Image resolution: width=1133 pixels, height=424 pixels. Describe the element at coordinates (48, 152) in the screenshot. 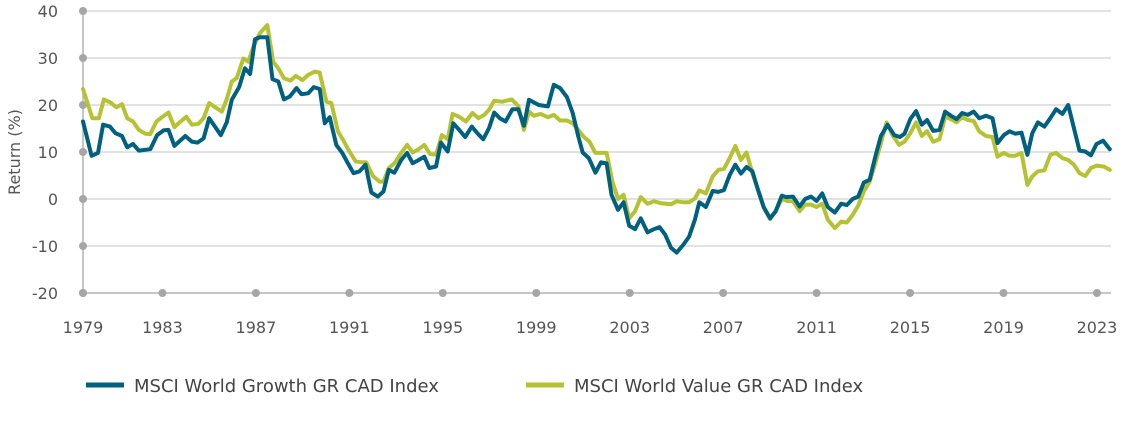

I see `y-tick-label: 10` at that location.